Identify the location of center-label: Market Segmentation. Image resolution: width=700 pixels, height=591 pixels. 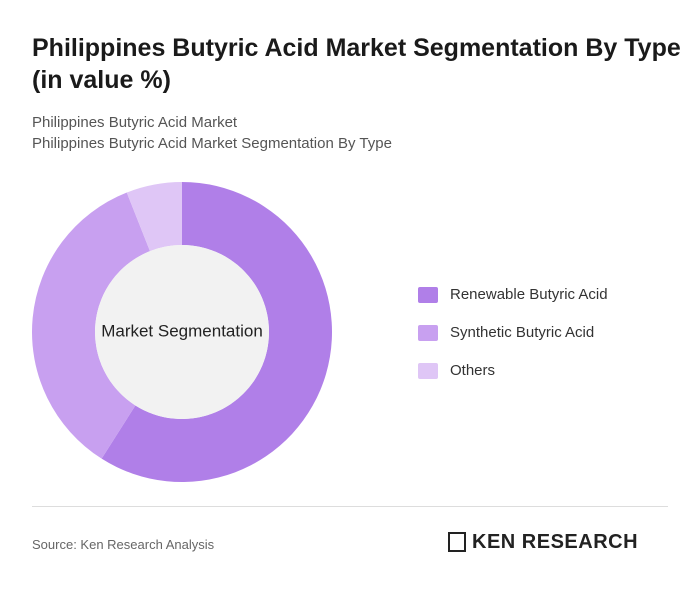
(182, 330).